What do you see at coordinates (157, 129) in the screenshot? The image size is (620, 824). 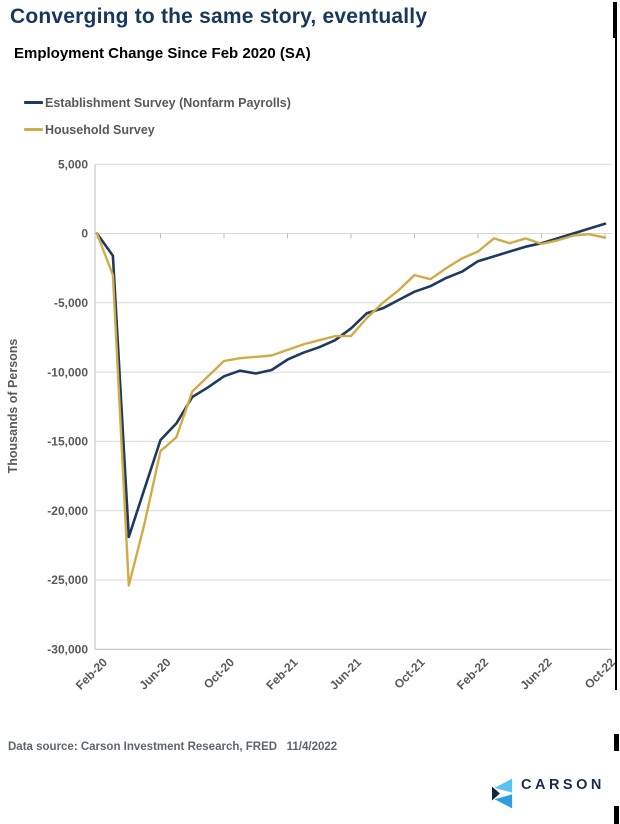 I see `legend-item-household: Household Survey` at bounding box center [157, 129].